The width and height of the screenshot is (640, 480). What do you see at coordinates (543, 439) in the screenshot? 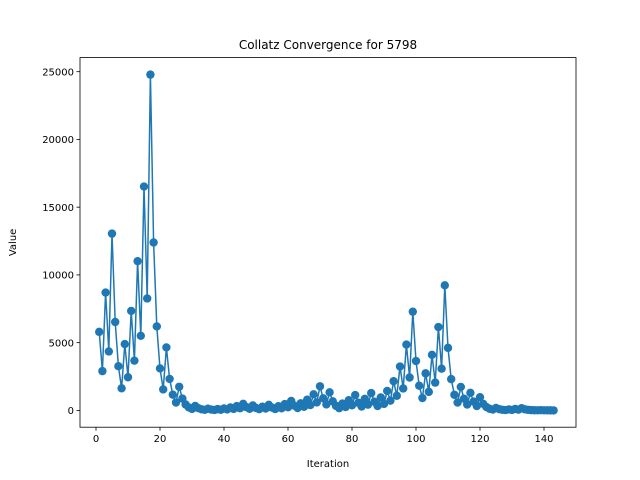
I see `x-tick-label: 140` at bounding box center [543, 439].